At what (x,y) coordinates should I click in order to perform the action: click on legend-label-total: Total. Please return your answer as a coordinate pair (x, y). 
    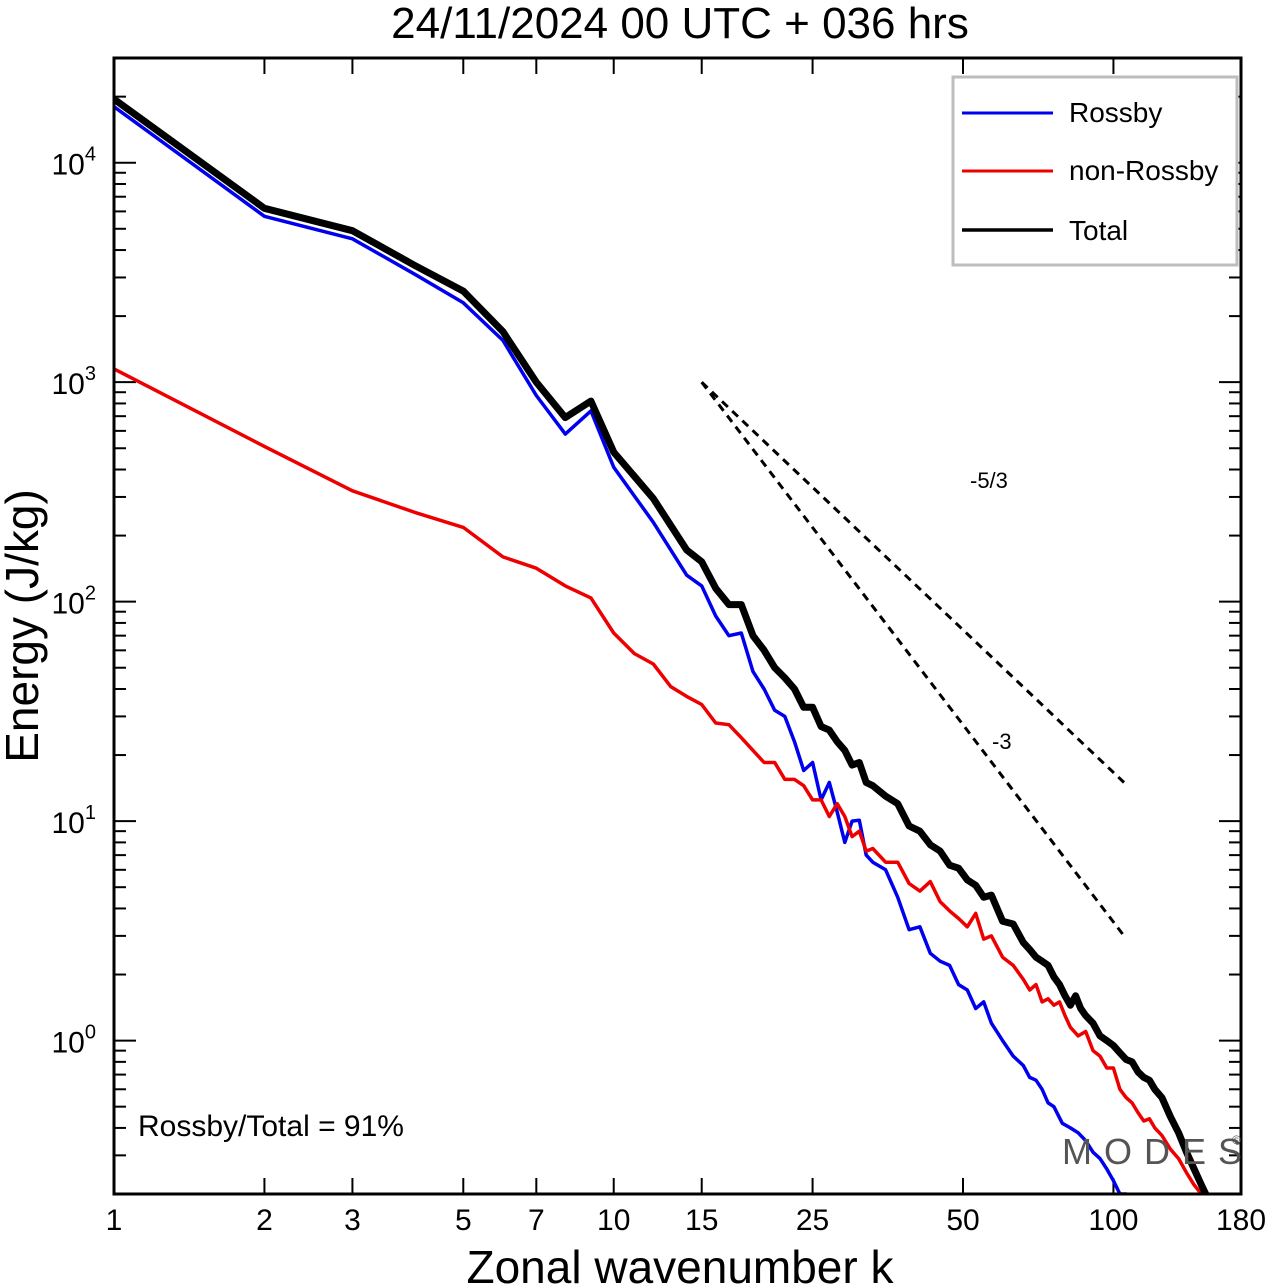
    Looking at the image, I should click on (1098, 230).